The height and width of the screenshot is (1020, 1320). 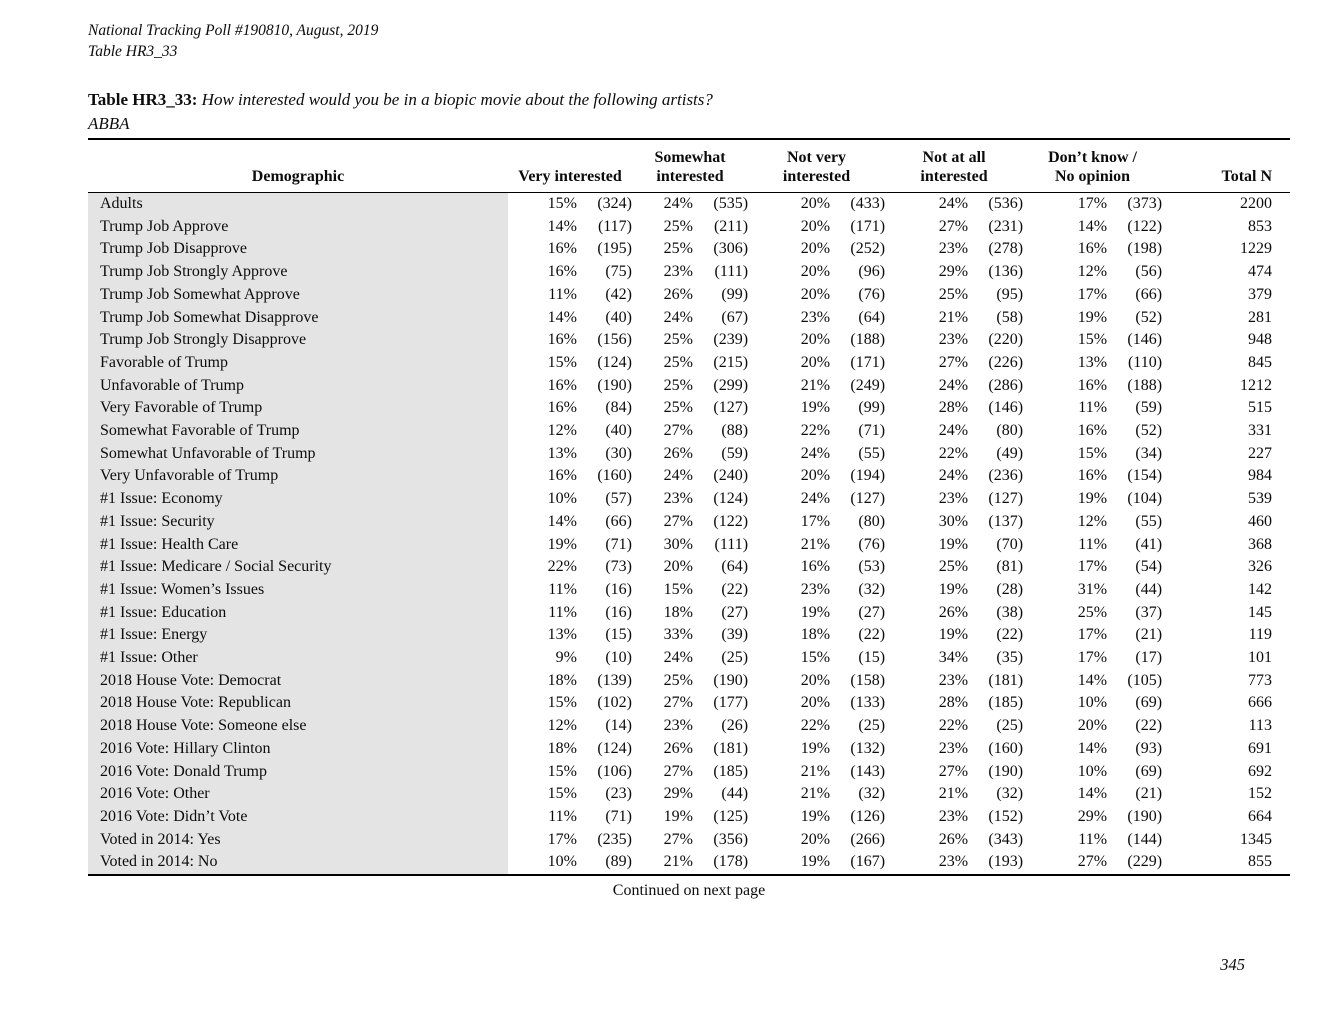 I want to click on count-cell: (220), so click(x=1006, y=340).